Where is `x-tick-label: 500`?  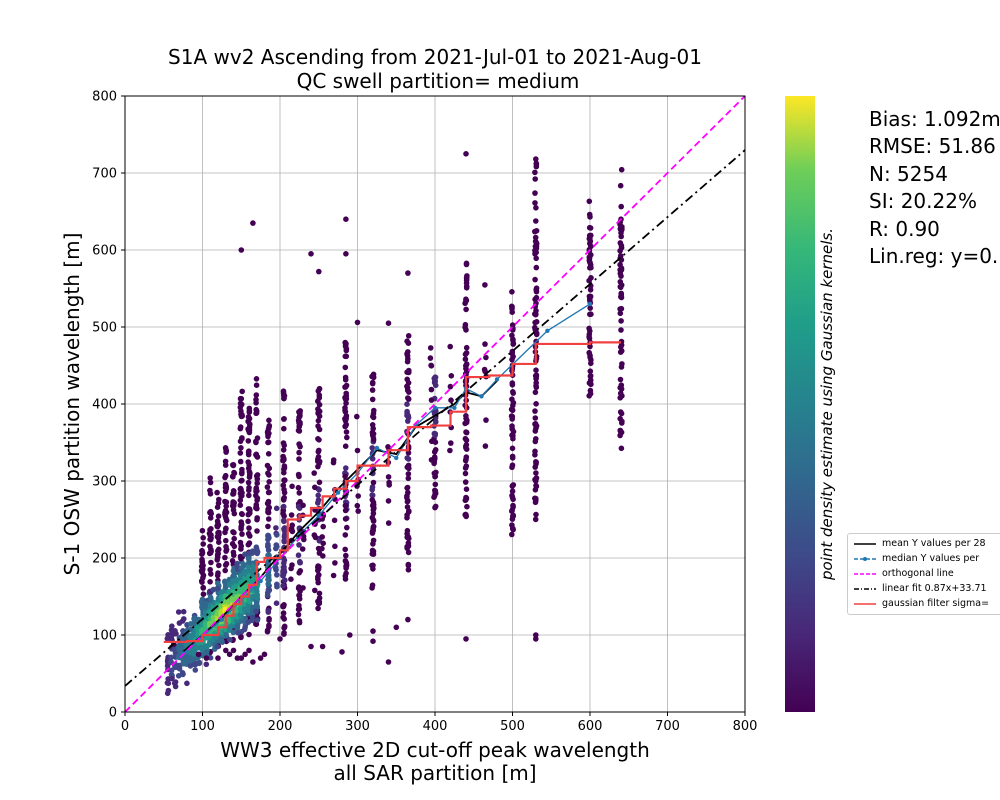 x-tick-label: 500 is located at coordinates (512, 726).